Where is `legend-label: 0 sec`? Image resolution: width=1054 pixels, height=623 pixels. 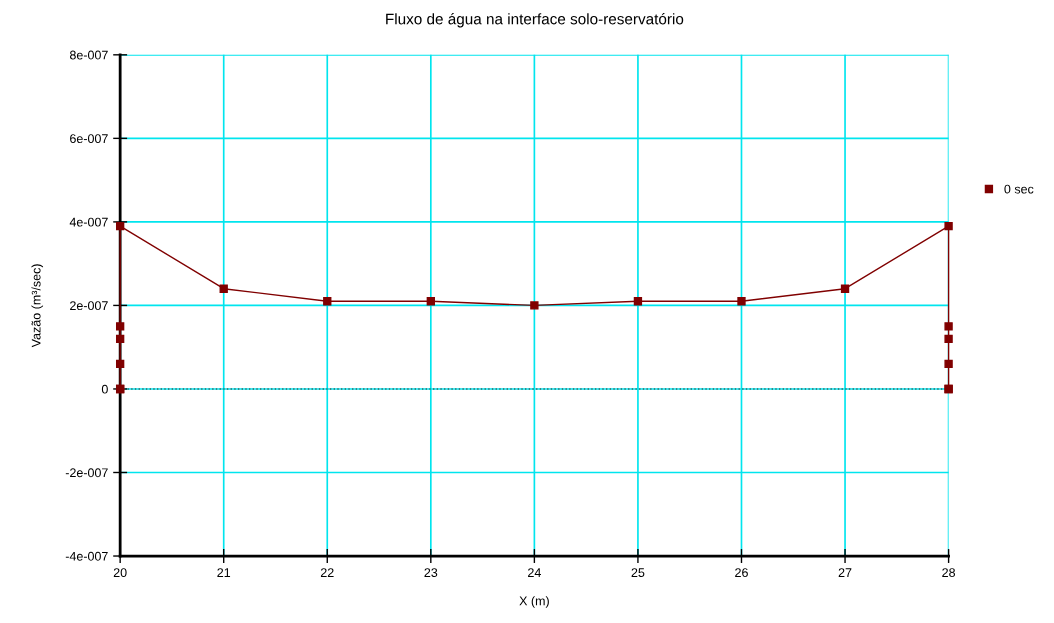
legend-label: 0 sec is located at coordinates (1019, 189).